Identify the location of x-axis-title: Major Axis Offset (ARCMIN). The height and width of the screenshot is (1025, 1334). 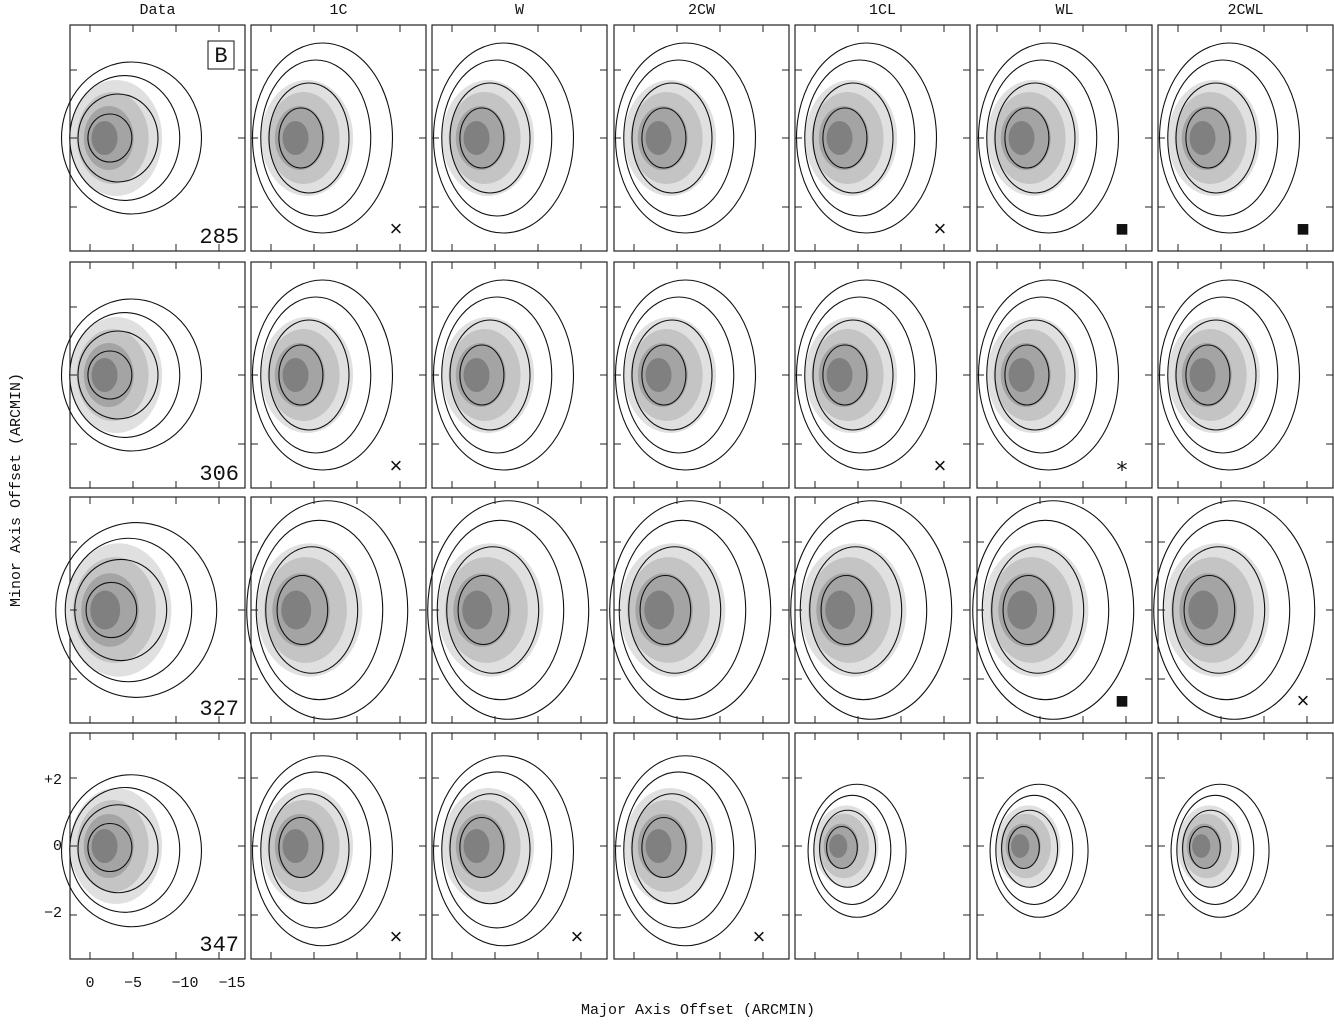
(698, 1010).